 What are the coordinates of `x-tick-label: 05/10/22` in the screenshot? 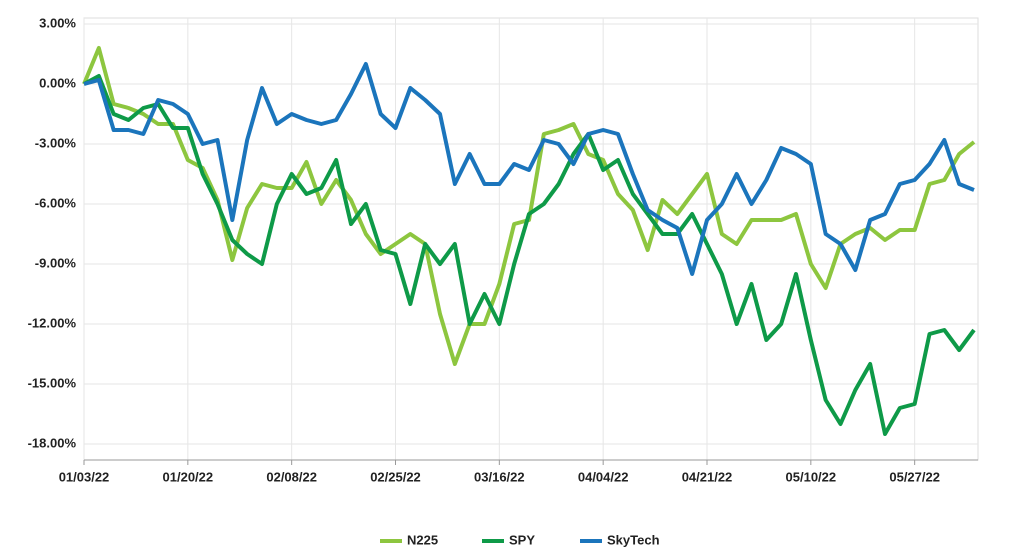 It's located at (811, 476).